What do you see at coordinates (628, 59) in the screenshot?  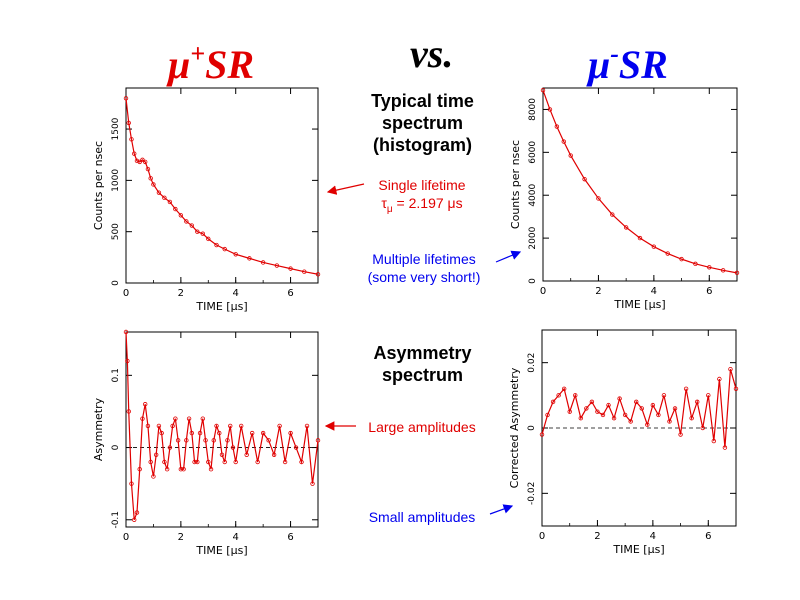 I see `muminus-sr-heading: μ-SR` at bounding box center [628, 59].